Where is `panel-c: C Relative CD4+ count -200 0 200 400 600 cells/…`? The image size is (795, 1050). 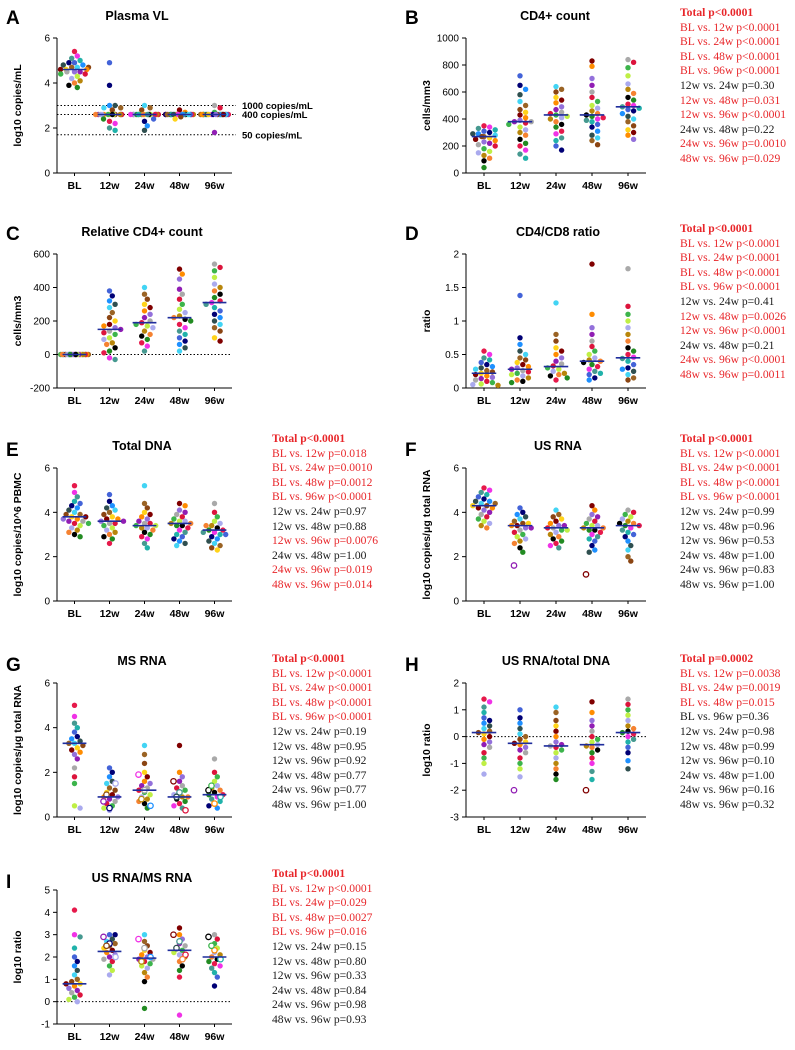 panel-c: C Relative CD4+ count -200 0 200 400 600 cells/… is located at coordinates (119, 315).